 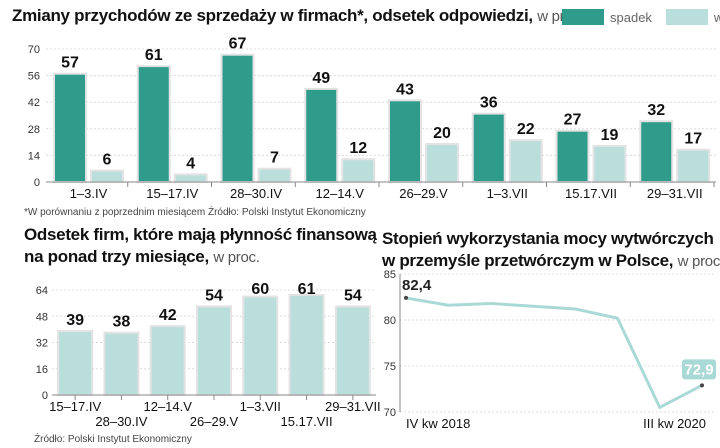 What do you see at coordinates (34, 156) in the screenshot?
I see `y-tick-label: 14` at bounding box center [34, 156].